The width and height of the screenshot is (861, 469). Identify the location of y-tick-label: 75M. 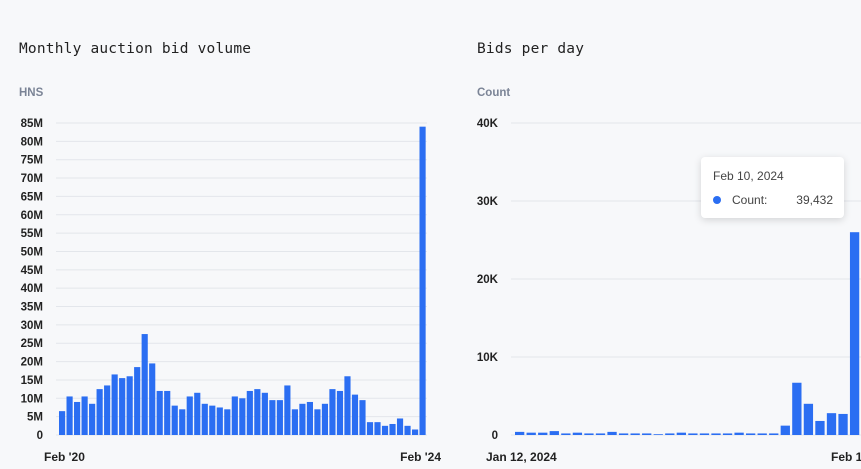
(32, 161).